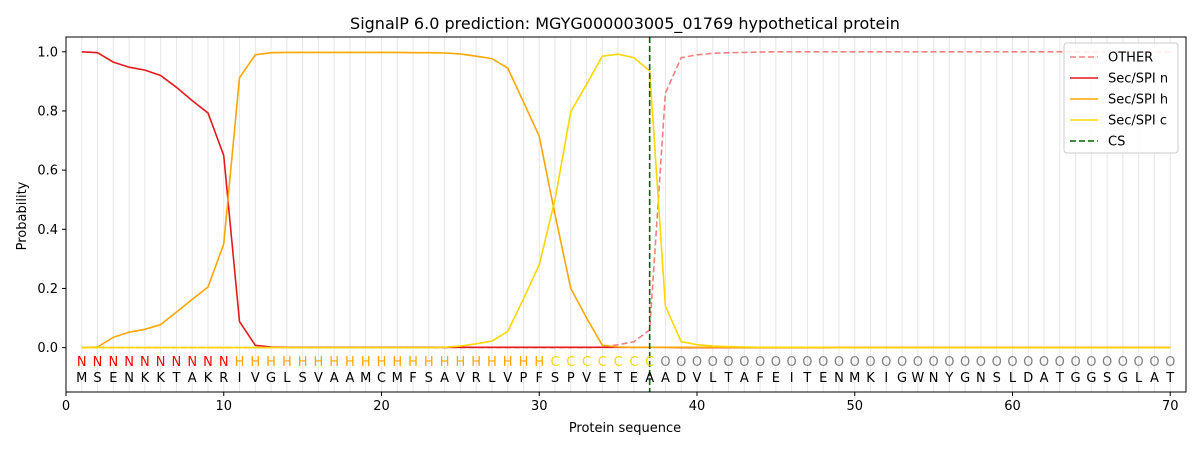 The image size is (1200, 450). What do you see at coordinates (47, 348) in the screenshot?
I see `y-tick-label: 0.0` at bounding box center [47, 348].